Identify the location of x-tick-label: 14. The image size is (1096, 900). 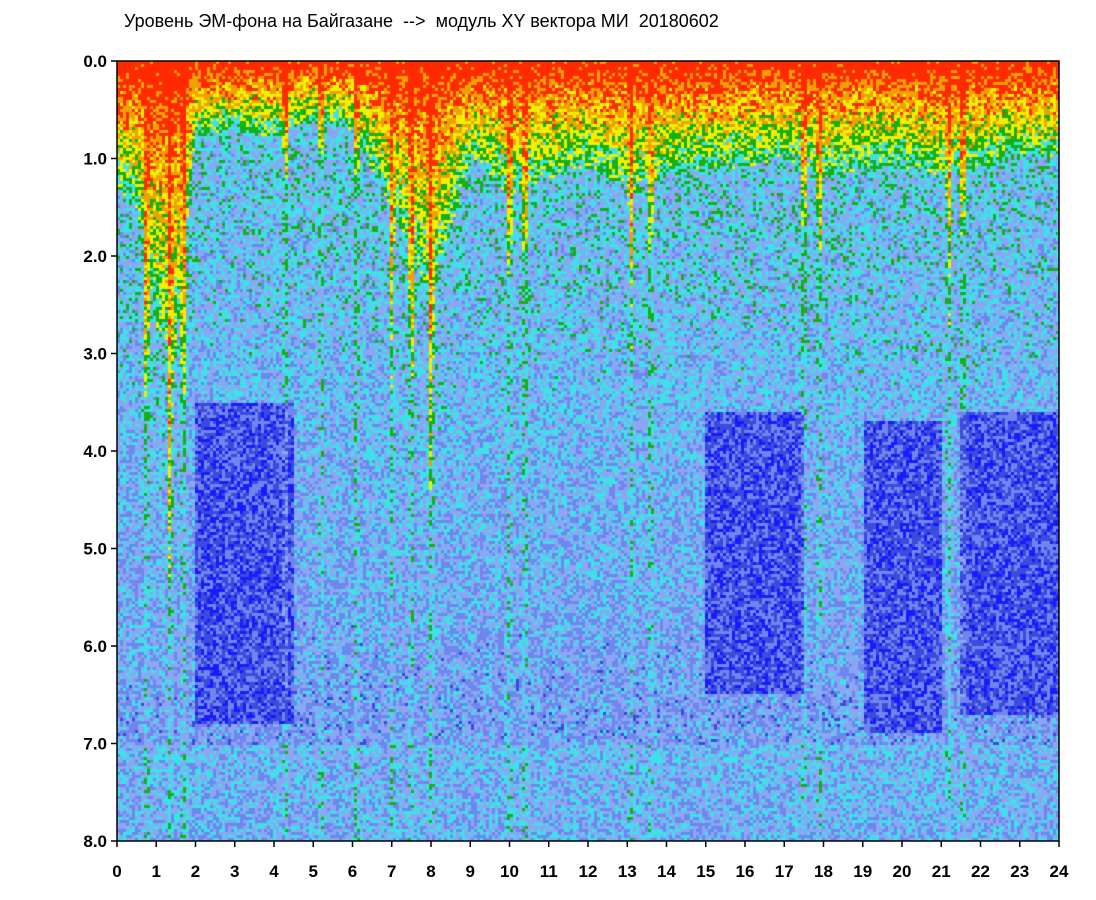
(666, 871).